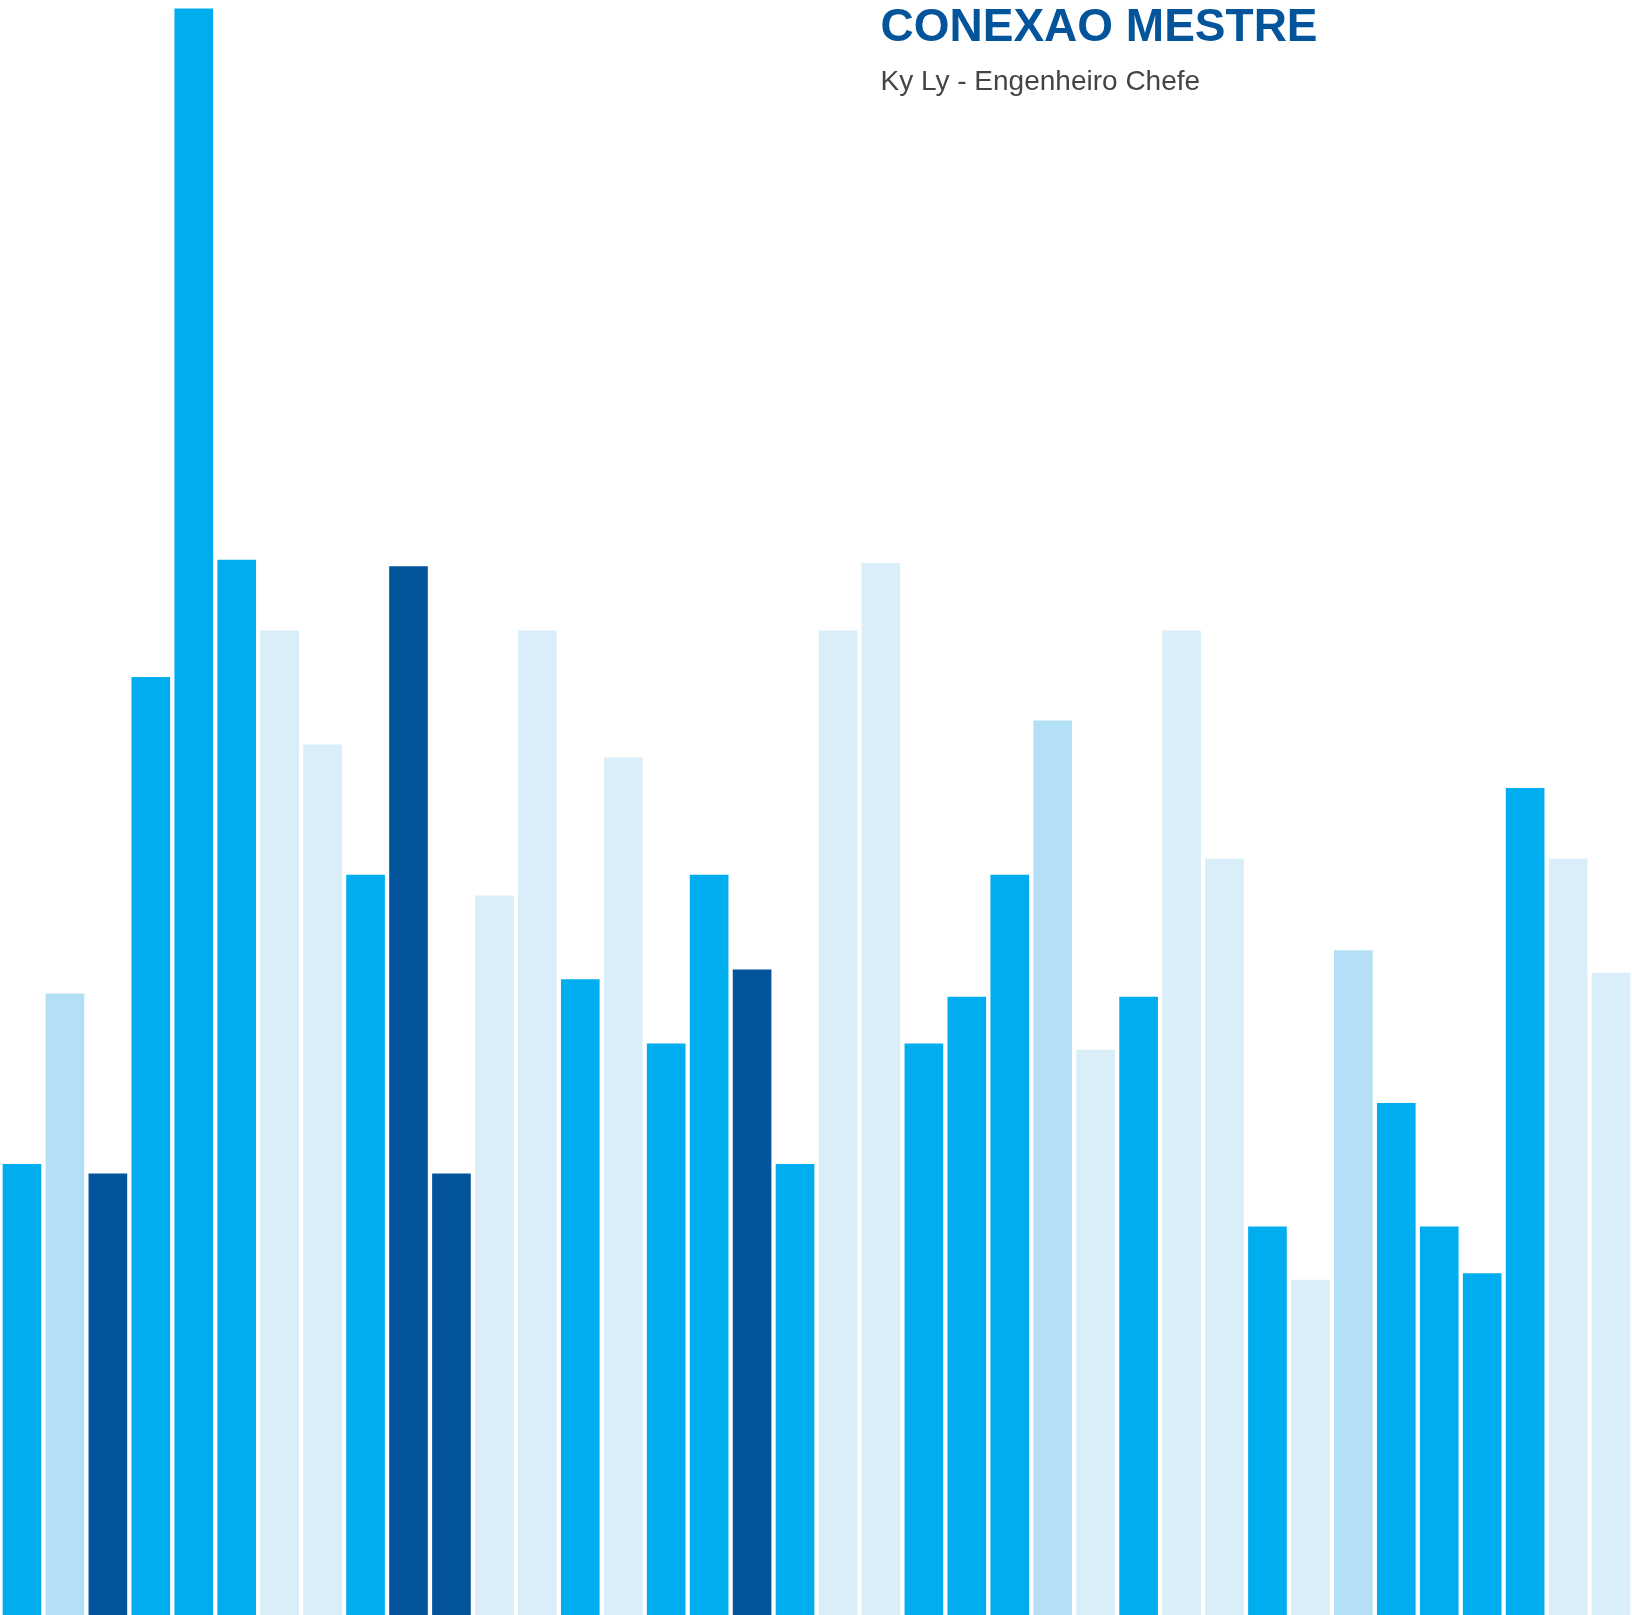 The width and height of the screenshot is (1632, 1615). What do you see at coordinates (1099, 25) in the screenshot?
I see `chart-title: CONEXAO MESTRE` at bounding box center [1099, 25].